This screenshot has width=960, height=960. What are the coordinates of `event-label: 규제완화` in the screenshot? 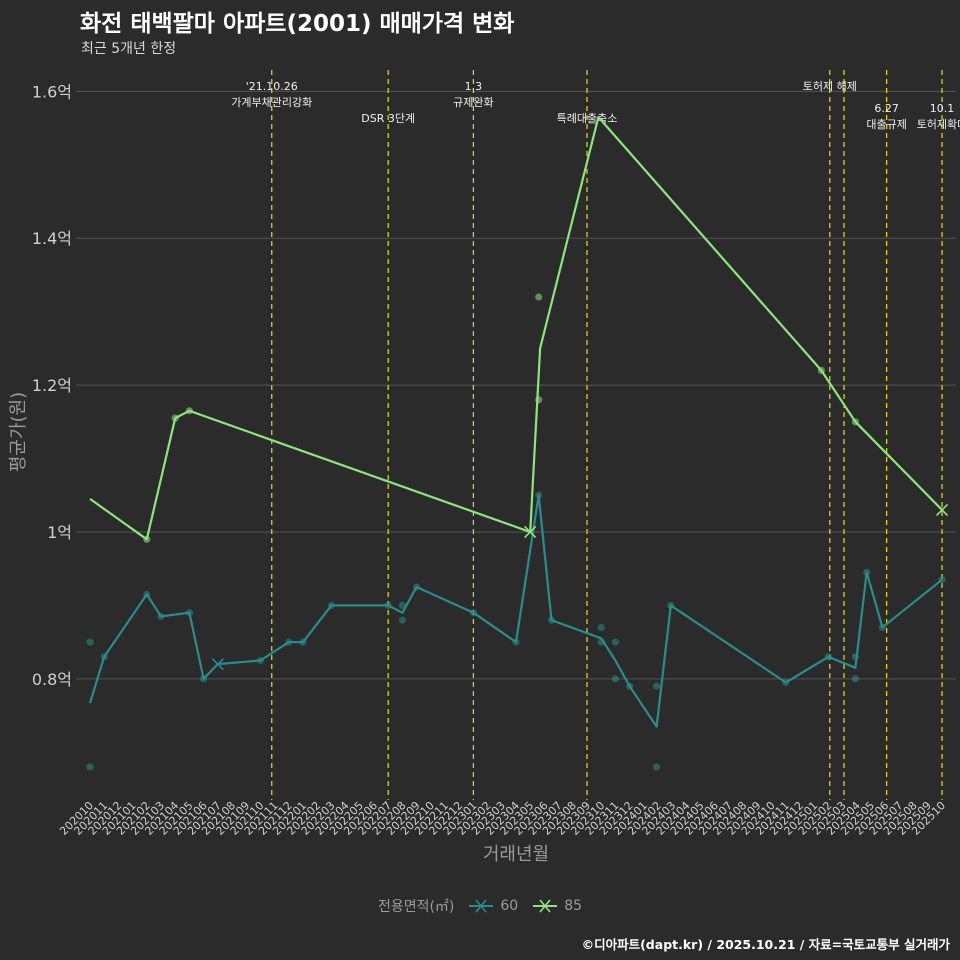 It's located at (473, 102).